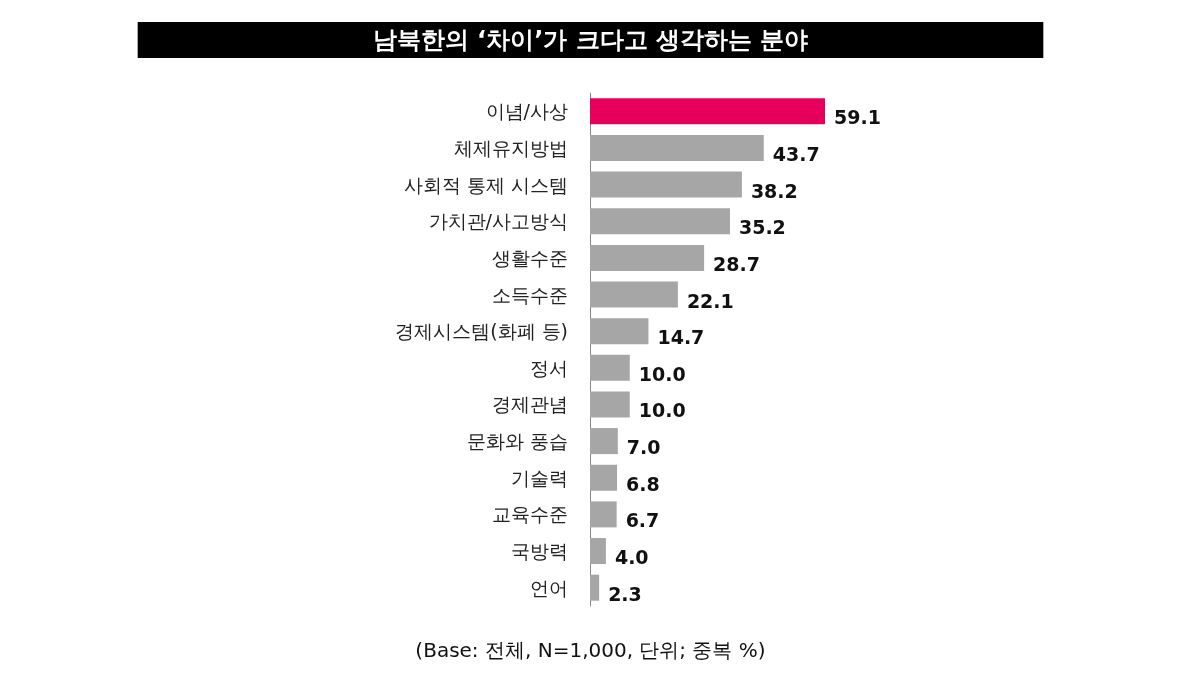 Image resolution: width=1181 pixels, height=686 pixels. Describe the element at coordinates (643, 483) in the screenshot. I see `data-label: 6.8` at that location.